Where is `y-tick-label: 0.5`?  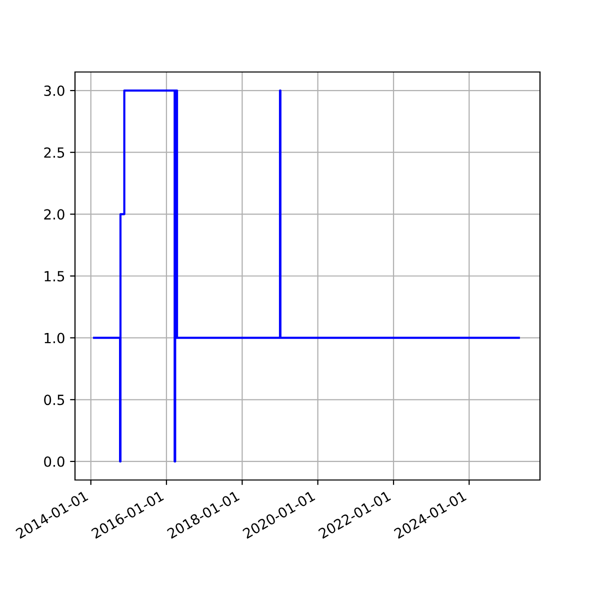 y-tick-label: 0.5 is located at coordinates (54, 400).